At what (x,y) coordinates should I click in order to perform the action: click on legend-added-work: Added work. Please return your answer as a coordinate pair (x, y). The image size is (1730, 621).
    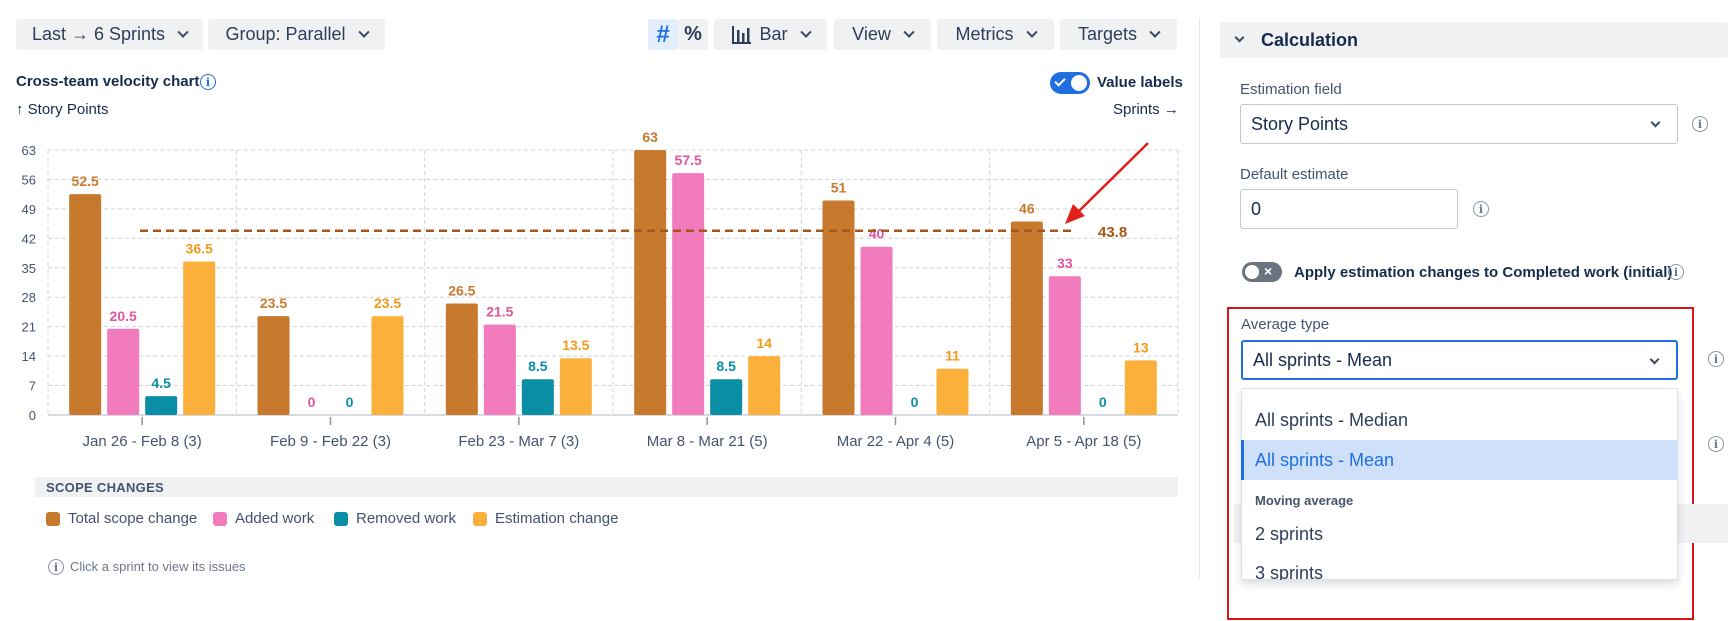
    Looking at the image, I should click on (263, 518).